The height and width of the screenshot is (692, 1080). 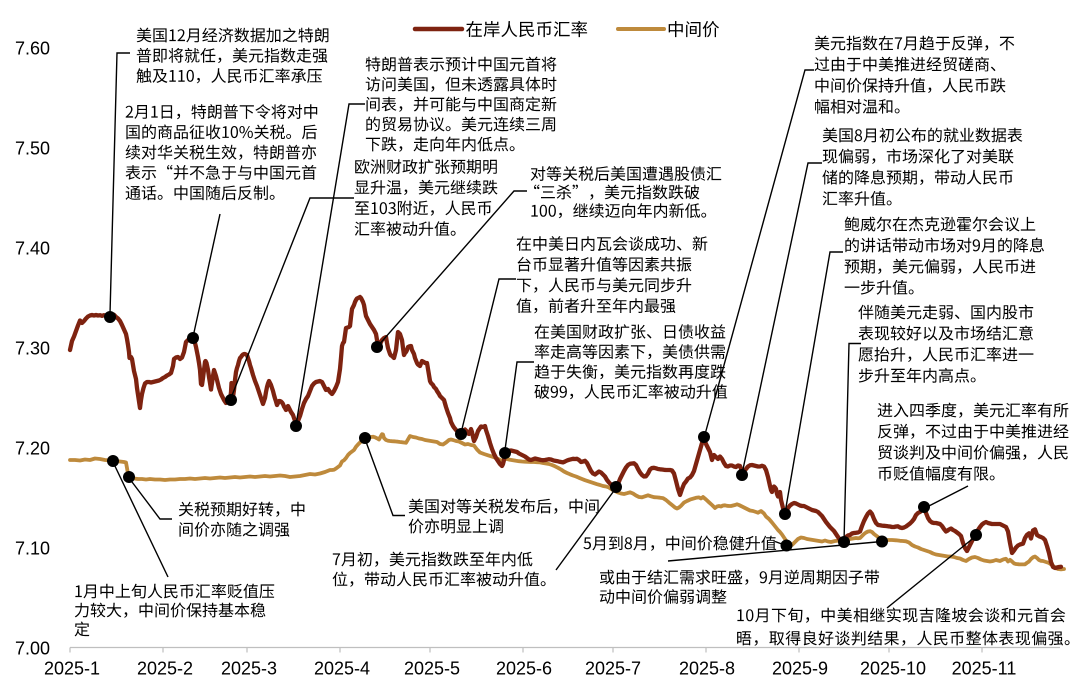 I want to click on svg-text: 2025-7, so click(x=613, y=668).